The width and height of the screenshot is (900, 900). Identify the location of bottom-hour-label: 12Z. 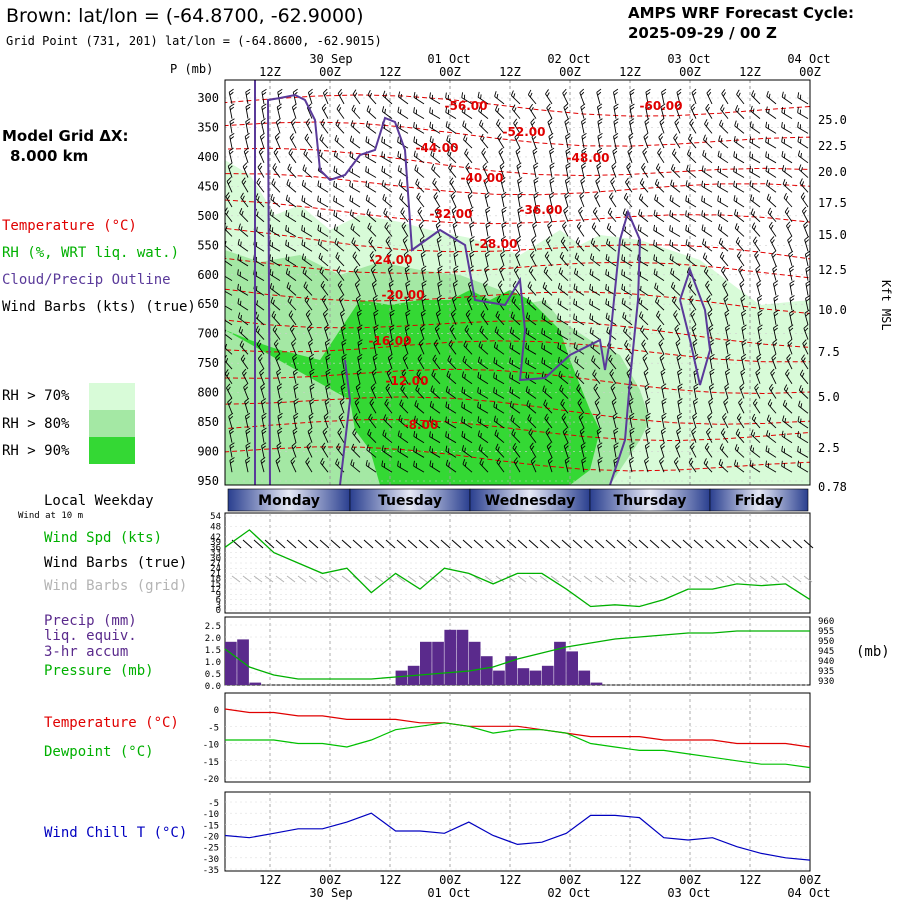
(390, 880).